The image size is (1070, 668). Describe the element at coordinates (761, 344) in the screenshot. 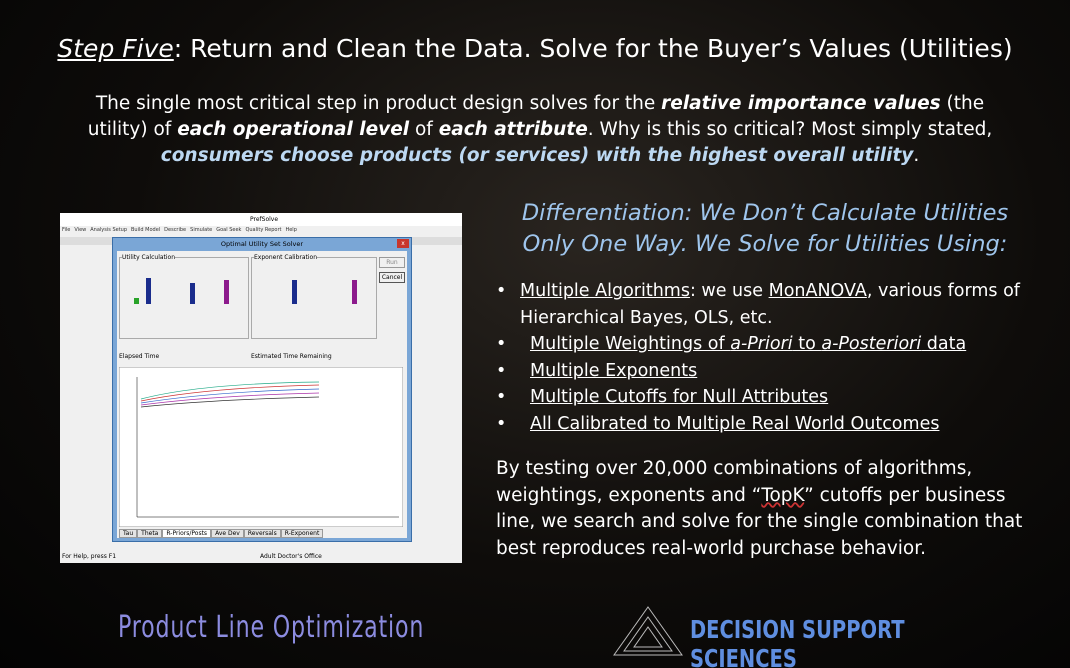

I see `text: a-Priori` at that location.